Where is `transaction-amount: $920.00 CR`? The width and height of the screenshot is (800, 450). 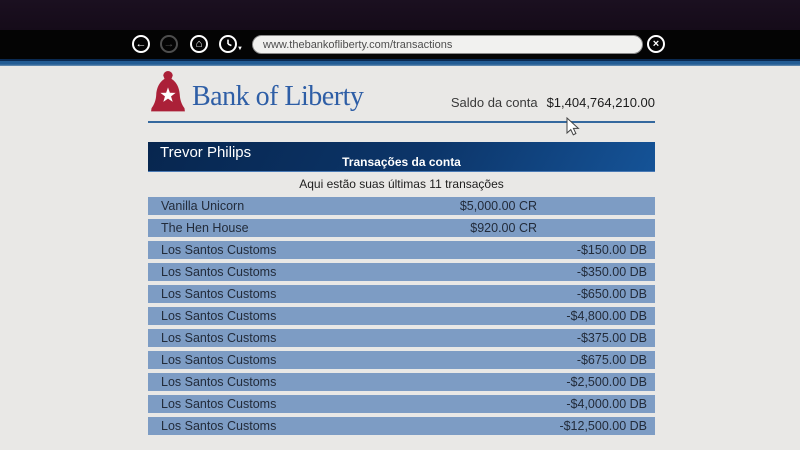 transaction-amount: $920.00 CR is located at coordinates (503, 228).